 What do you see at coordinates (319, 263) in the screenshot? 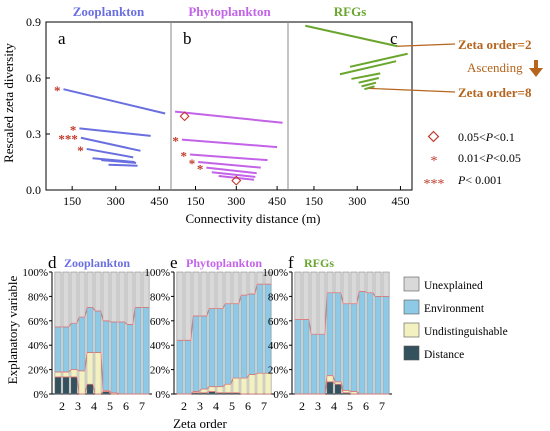
I see `panel-title: RFGs` at bounding box center [319, 263].